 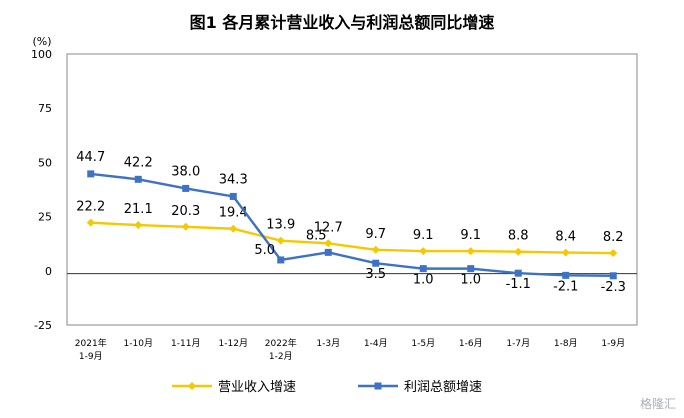 What do you see at coordinates (41, 41) in the screenshot?
I see `y-axis-unit: (%)` at bounding box center [41, 41].